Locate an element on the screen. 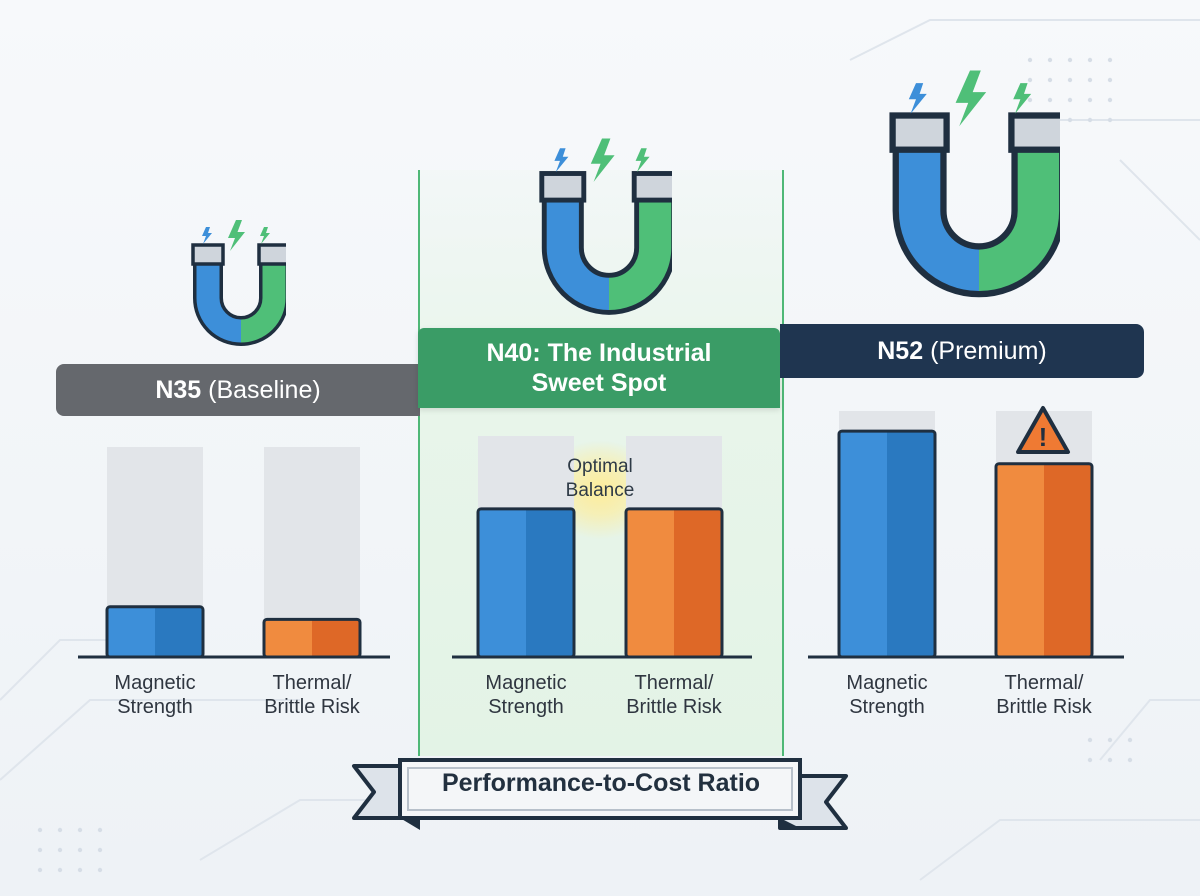  n35-subtitle: (Baseline) is located at coordinates (261, 389).